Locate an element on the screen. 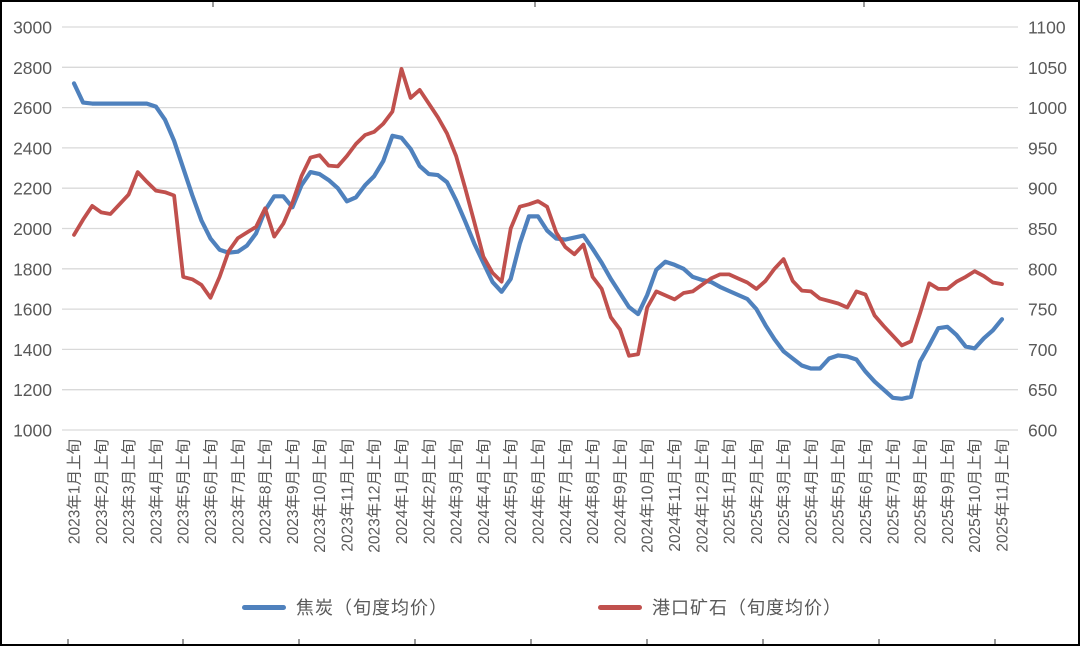 The height and width of the screenshot is (646, 1080). x-axis-month-label: 2024年9月上旬 is located at coordinates (620, 491).